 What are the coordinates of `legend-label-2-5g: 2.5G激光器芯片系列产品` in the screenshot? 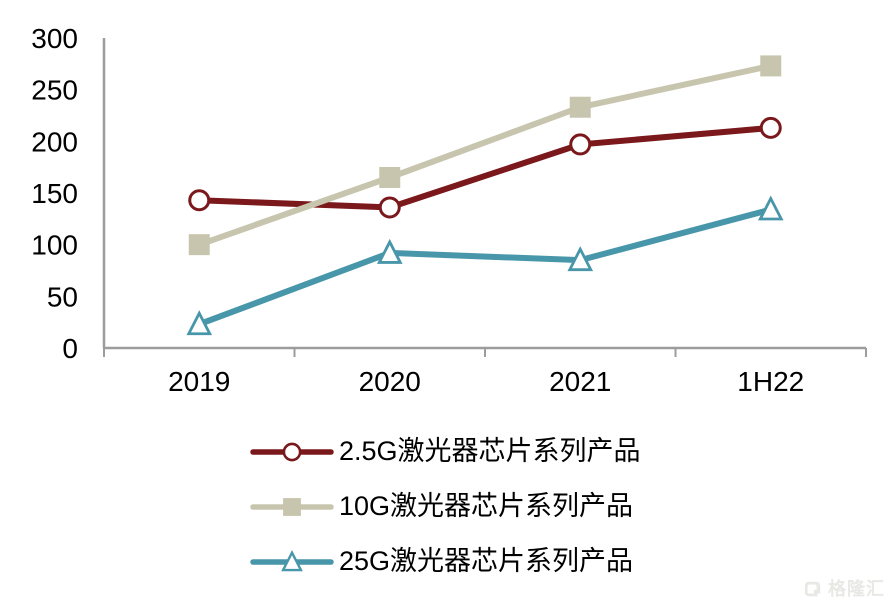 It's located at (490, 451).